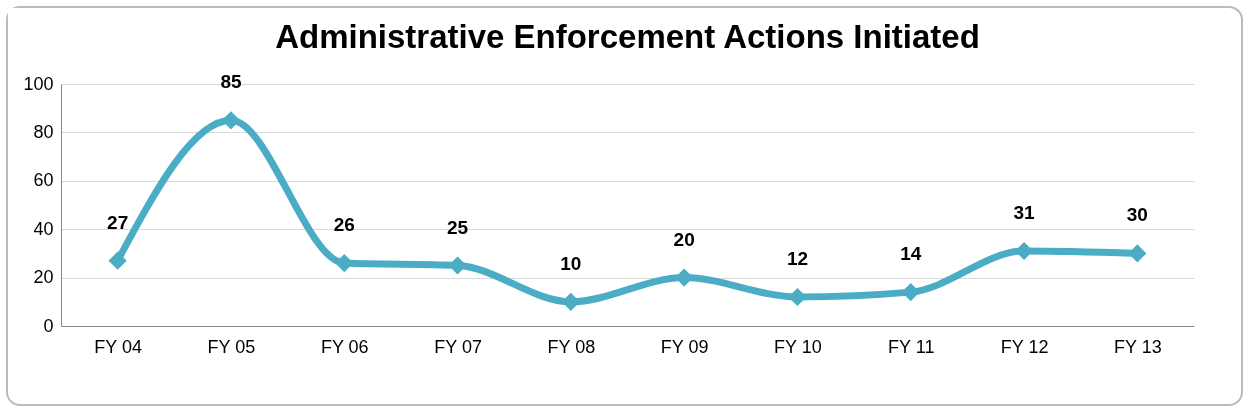  Describe the element at coordinates (627, 37) in the screenshot. I see `chart-title: Administrative Enforcement Actions Initiated` at that location.